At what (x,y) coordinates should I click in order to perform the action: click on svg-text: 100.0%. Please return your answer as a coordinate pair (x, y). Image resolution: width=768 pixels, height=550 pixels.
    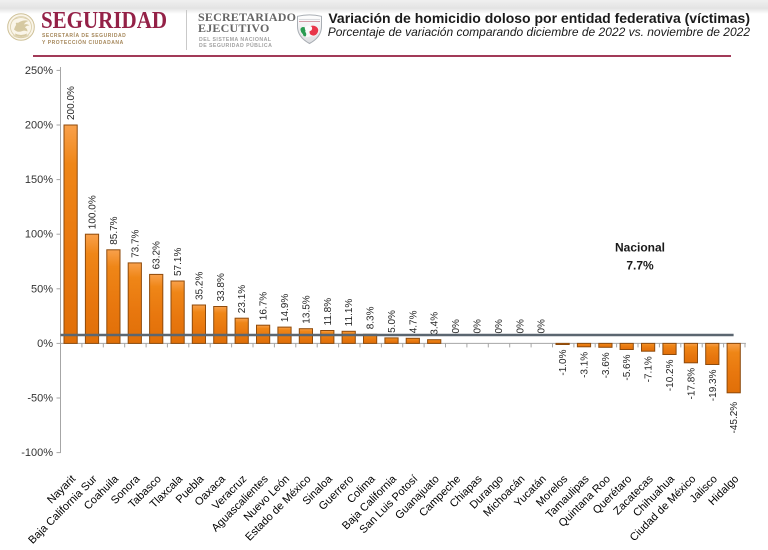
    Looking at the image, I should click on (93, 212).